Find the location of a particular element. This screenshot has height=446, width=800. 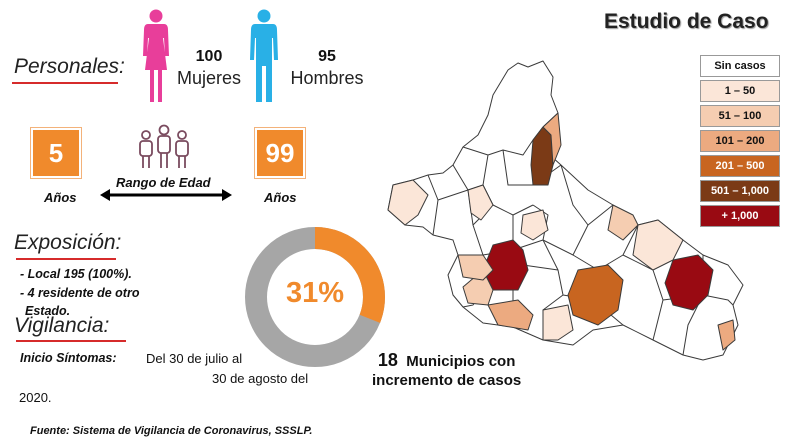

map-region-101-200-c is located at coordinates (726, 335).